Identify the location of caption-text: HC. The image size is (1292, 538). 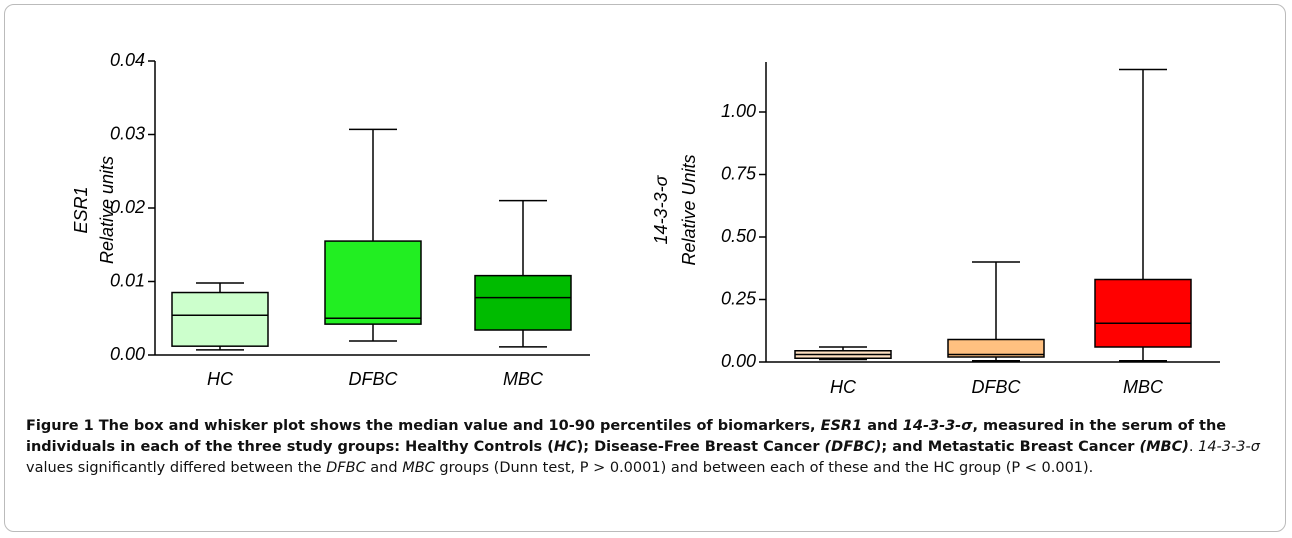
(565, 447).